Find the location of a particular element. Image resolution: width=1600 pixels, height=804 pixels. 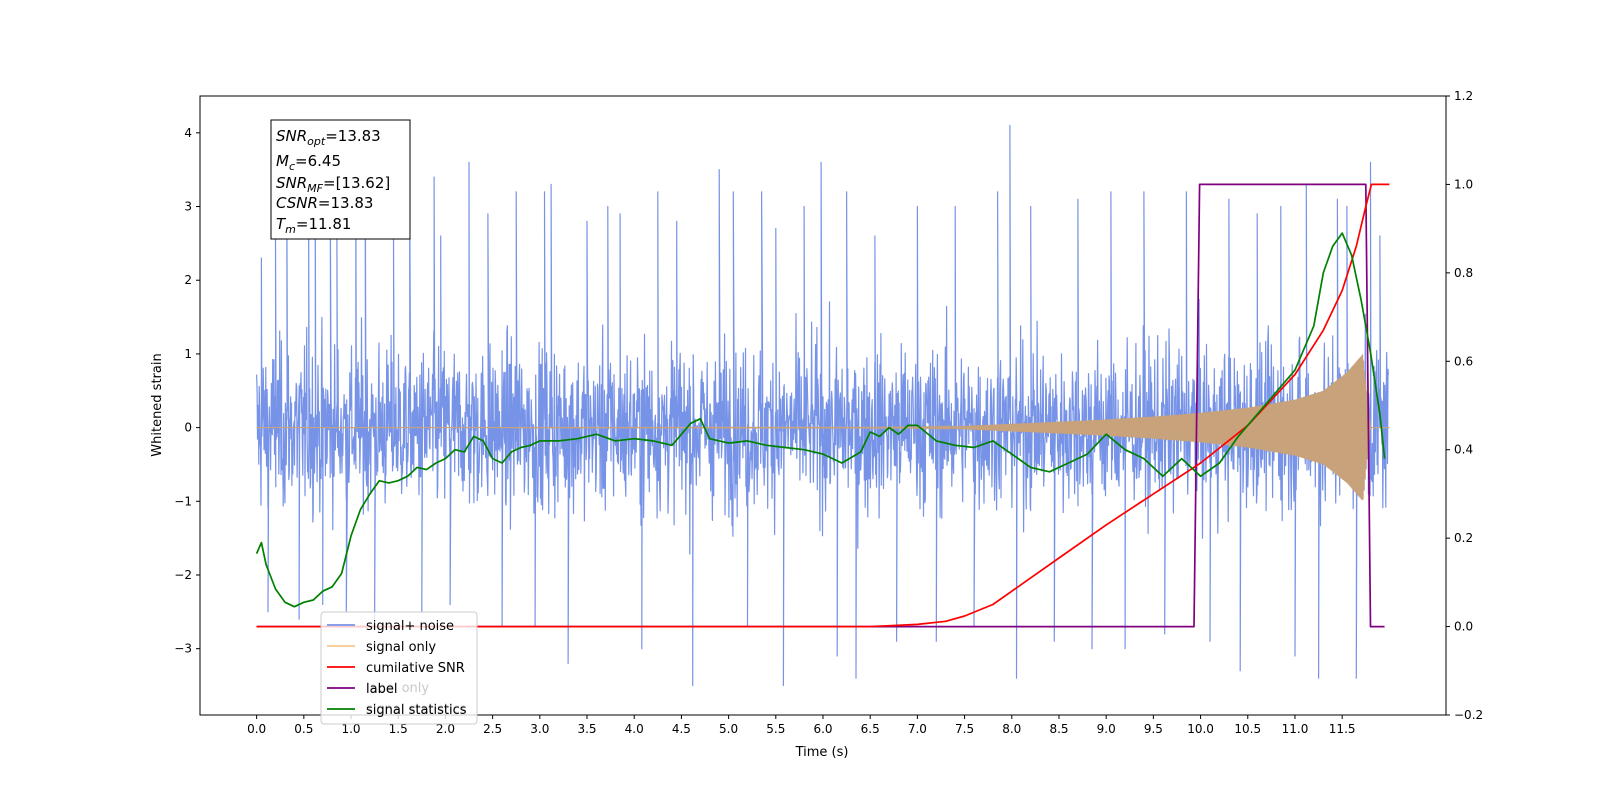

y-tick-label: 2 is located at coordinates (188, 280).